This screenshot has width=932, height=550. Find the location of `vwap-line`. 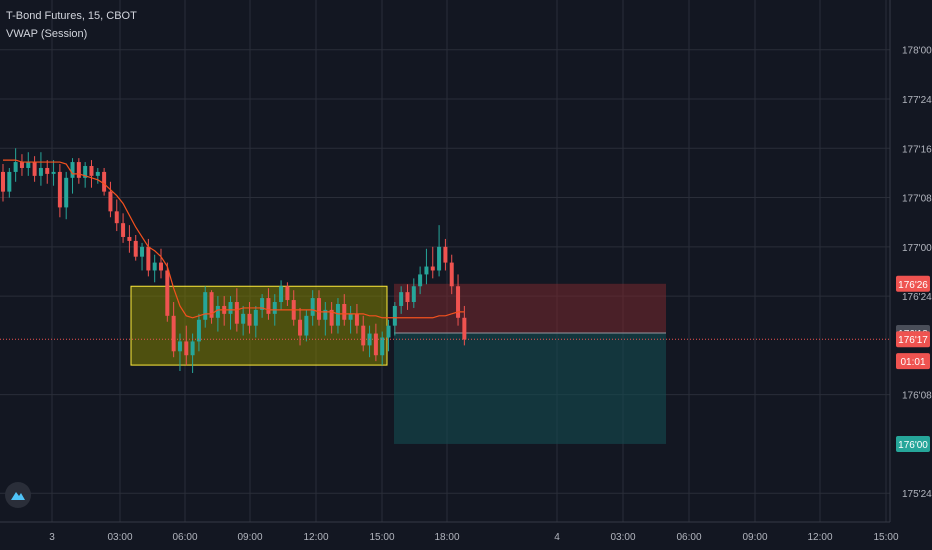

vwap-line is located at coordinates (234, 239).